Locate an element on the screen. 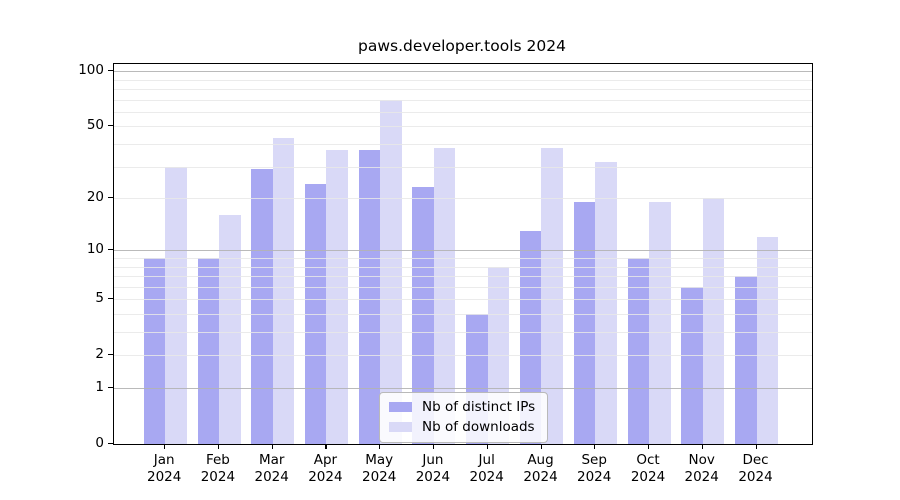 This screenshot has width=900, height=500. month-name: Dec is located at coordinates (755, 460).